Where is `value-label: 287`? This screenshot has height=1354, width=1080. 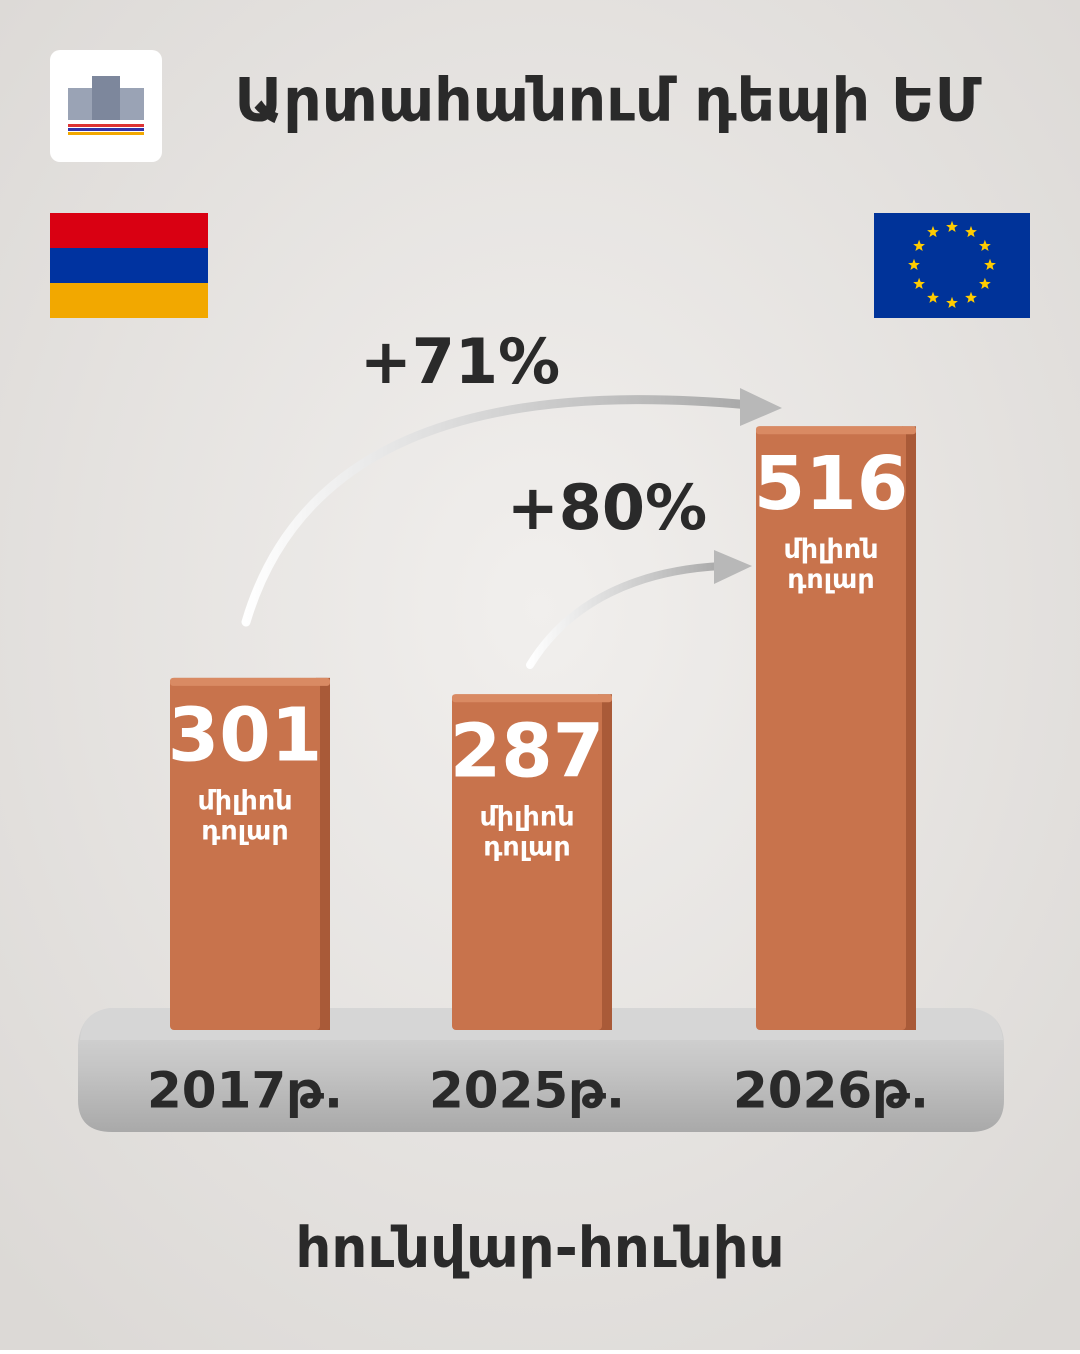 value-label: 287 is located at coordinates (527, 752).